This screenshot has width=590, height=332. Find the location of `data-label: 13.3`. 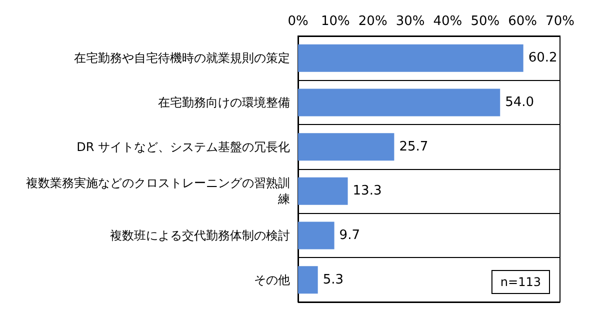

data-label: 13.3 is located at coordinates (367, 191).